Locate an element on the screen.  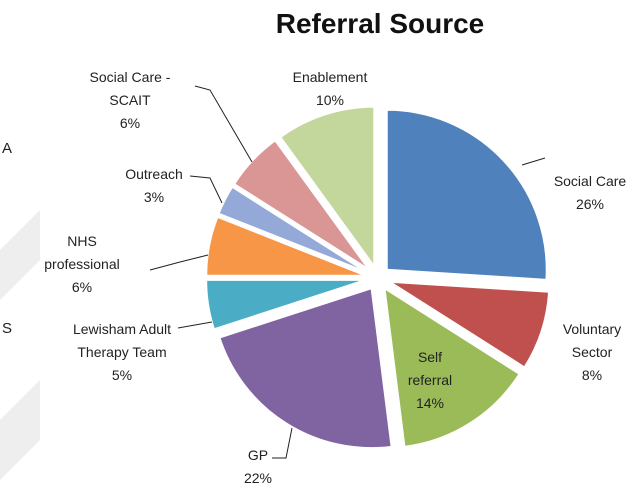
slice-label: NHS professional 6% is located at coordinates (82, 264).